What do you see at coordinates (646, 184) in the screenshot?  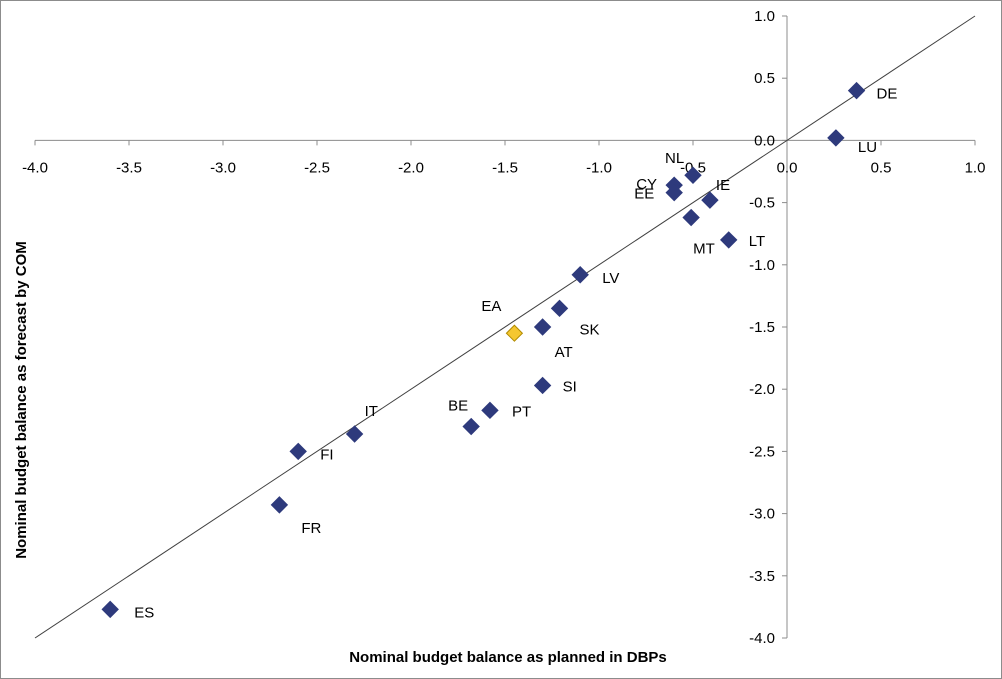 I see `point-label-cy: CY` at bounding box center [646, 184].